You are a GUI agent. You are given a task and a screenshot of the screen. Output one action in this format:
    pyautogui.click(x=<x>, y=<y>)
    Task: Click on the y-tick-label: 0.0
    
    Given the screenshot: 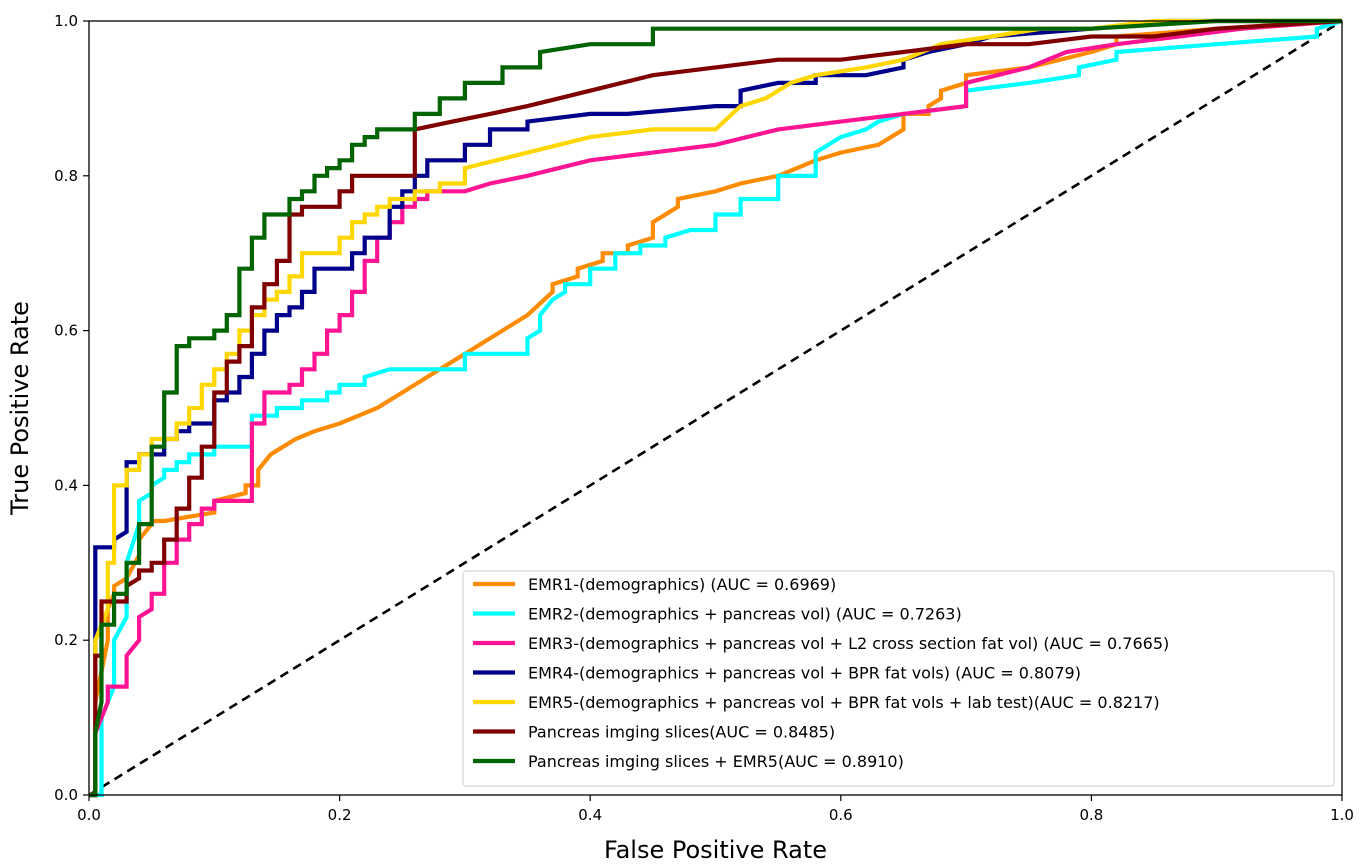 What is the action you would take?
    pyautogui.click(x=66, y=795)
    